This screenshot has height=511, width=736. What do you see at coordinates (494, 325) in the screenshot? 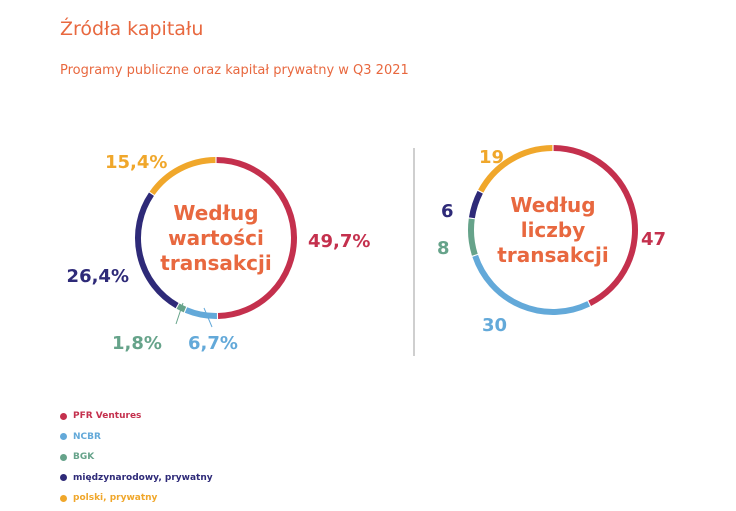
I see `slice-value-label: 30` at bounding box center [494, 325].